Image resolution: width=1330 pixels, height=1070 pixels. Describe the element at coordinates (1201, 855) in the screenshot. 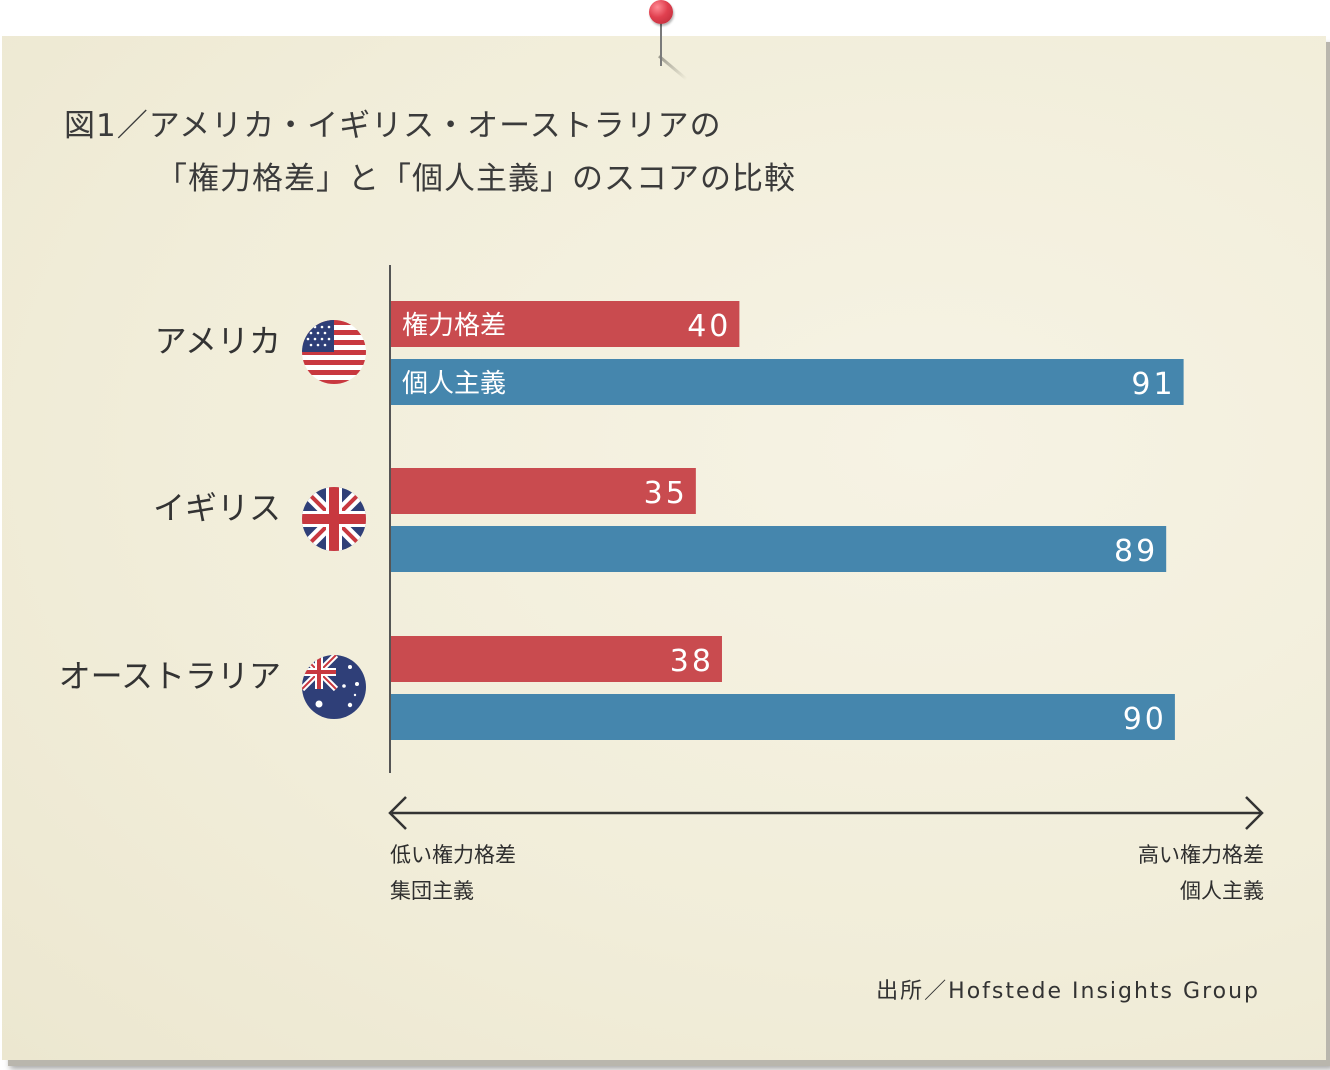

I see `axis-right-note: 高い権力格差` at that location.